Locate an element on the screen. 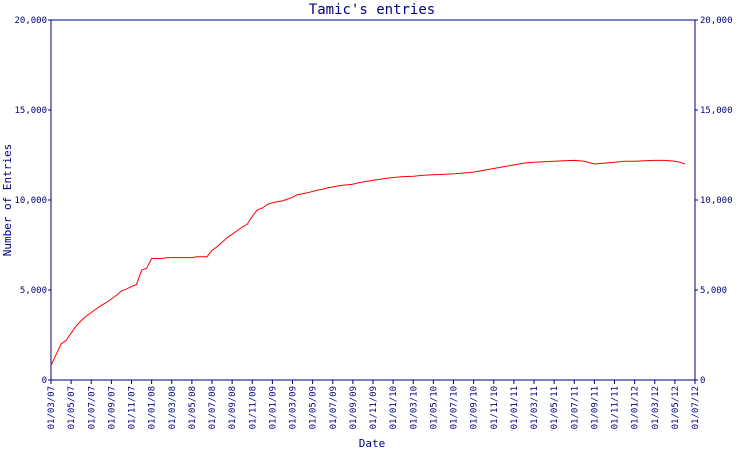  y-axis-title: Number of Entries is located at coordinates (7, 200).